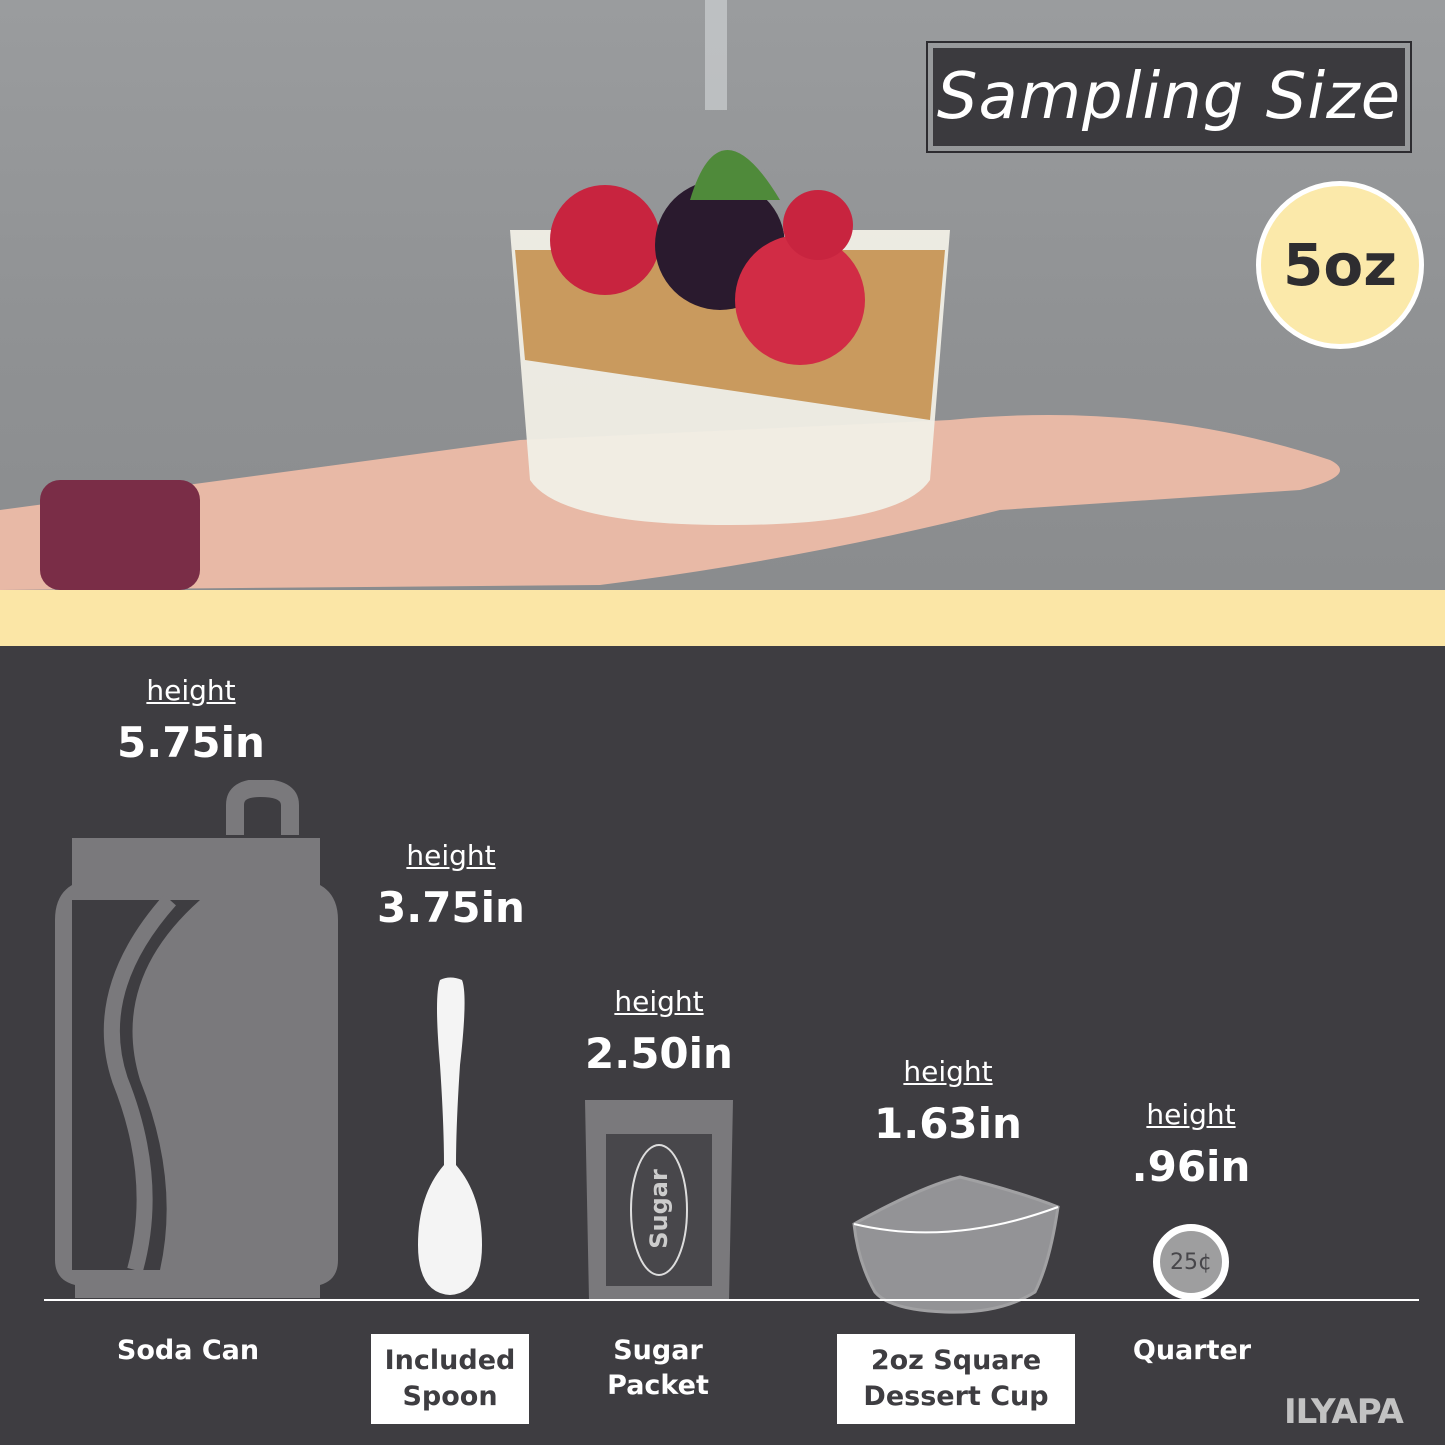 The height and width of the screenshot is (1445, 1445). I want to click on sugar-height-value: 2.50in, so click(659, 1053).